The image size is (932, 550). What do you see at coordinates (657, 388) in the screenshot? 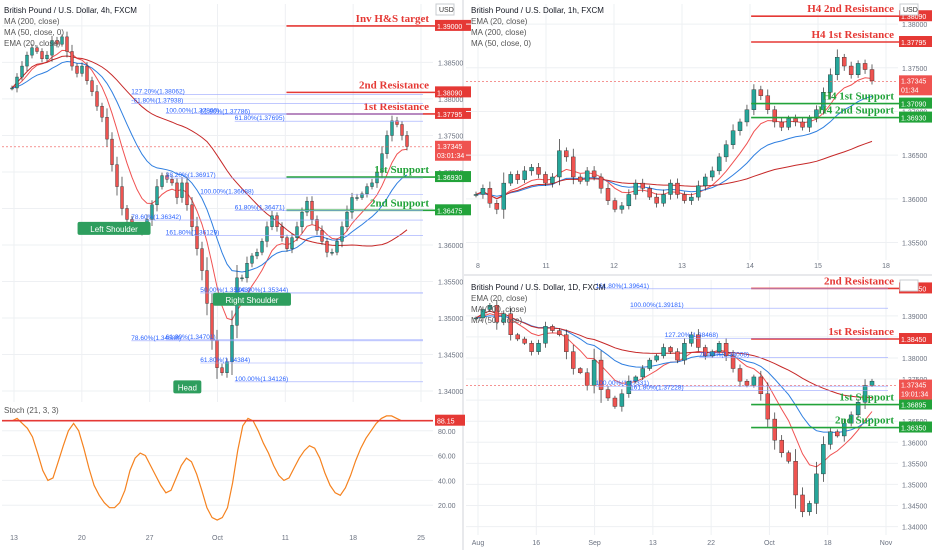
I see `fib-label-5: 161.80%(1.37228)` at bounding box center [657, 388].